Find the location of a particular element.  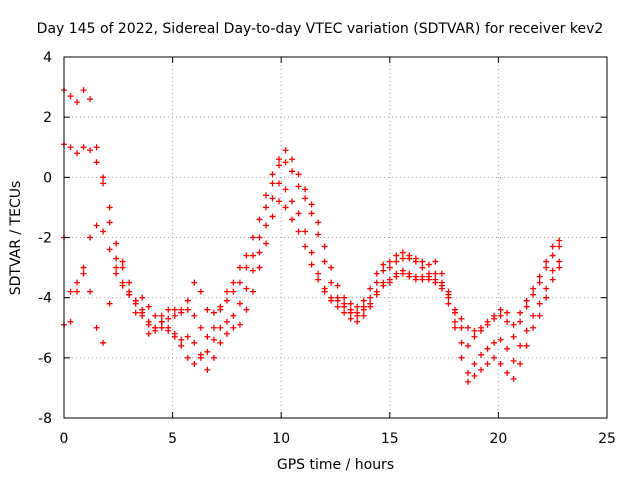

x-axis-label: GPS time / hours is located at coordinates (335, 465).